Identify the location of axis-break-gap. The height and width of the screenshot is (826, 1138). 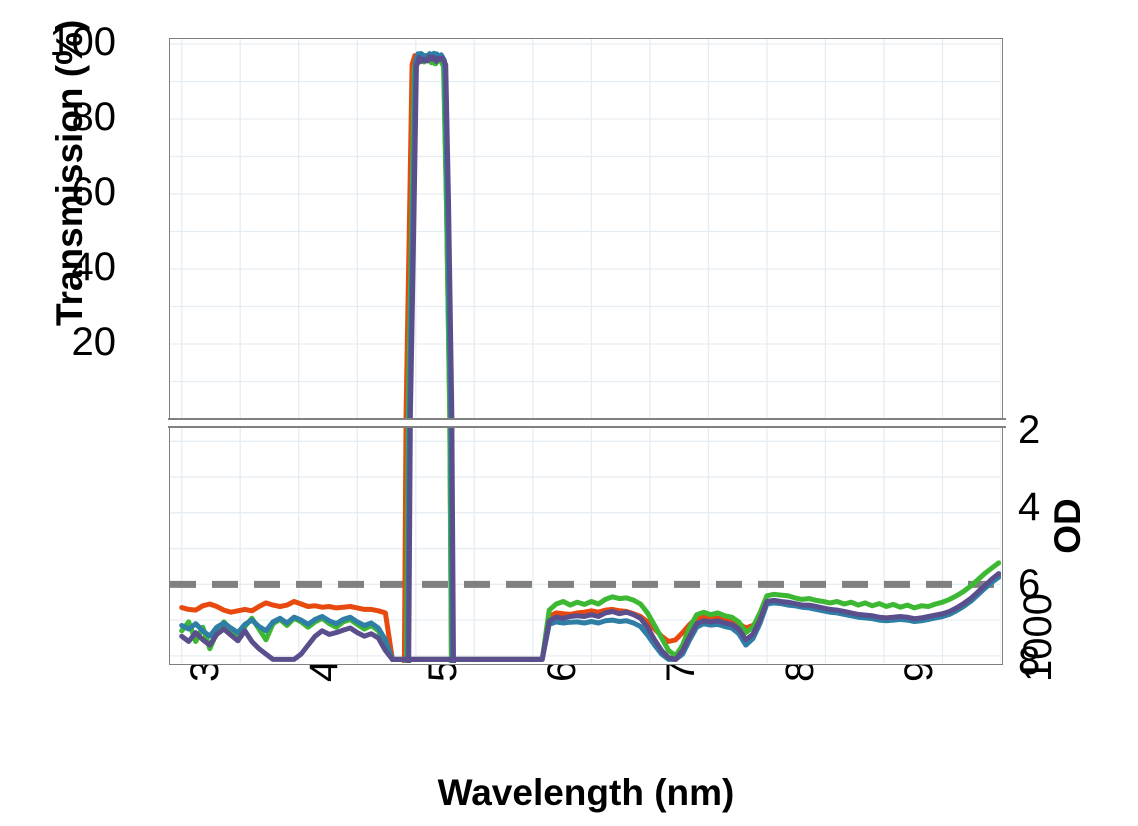
(587, 423).